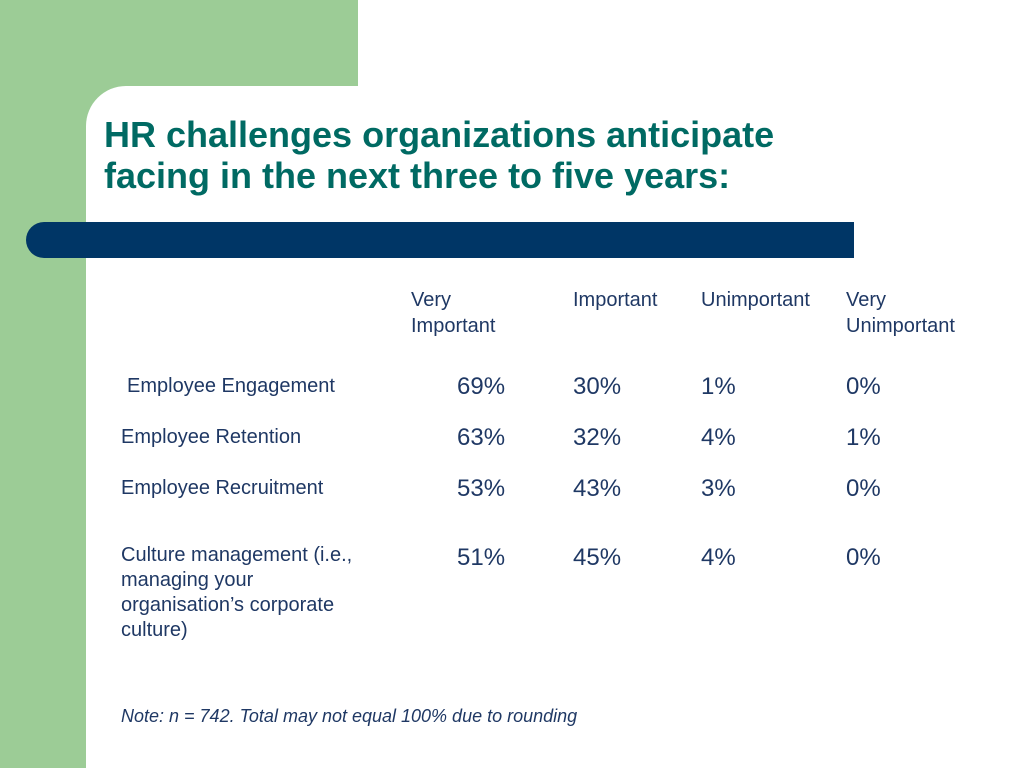 The width and height of the screenshot is (1024, 768). I want to click on table-cell: 51%, so click(481, 557).